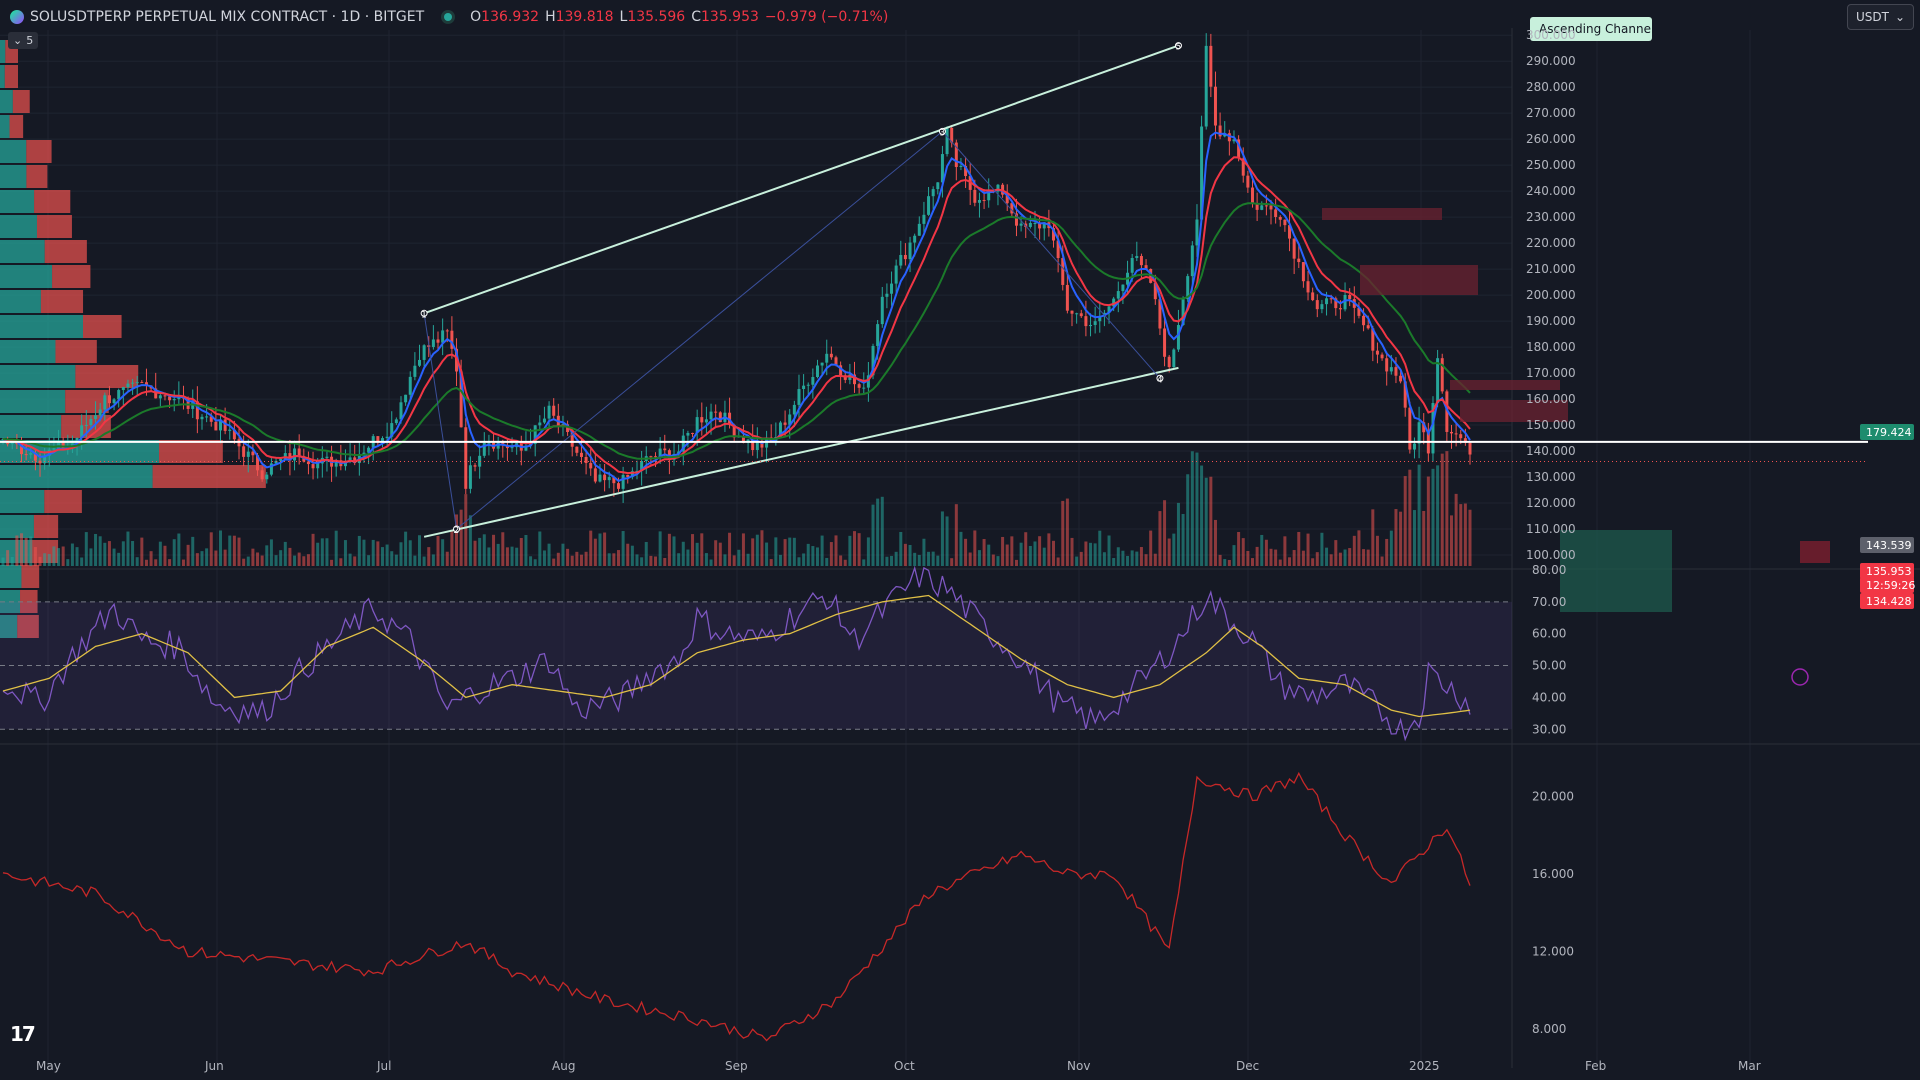 This screenshot has width=1920, height=1080. What do you see at coordinates (1551, 61) in the screenshot?
I see `price-tick-label: 290.000` at bounding box center [1551, 61].